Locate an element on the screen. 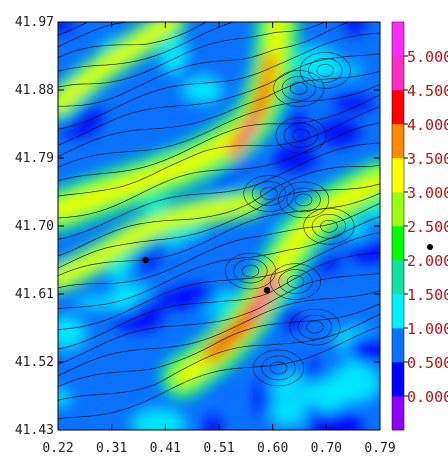 The height and width of the screenshot is (463, 448). colorbar-label: 3.500 is located at coordinates (427, 159).